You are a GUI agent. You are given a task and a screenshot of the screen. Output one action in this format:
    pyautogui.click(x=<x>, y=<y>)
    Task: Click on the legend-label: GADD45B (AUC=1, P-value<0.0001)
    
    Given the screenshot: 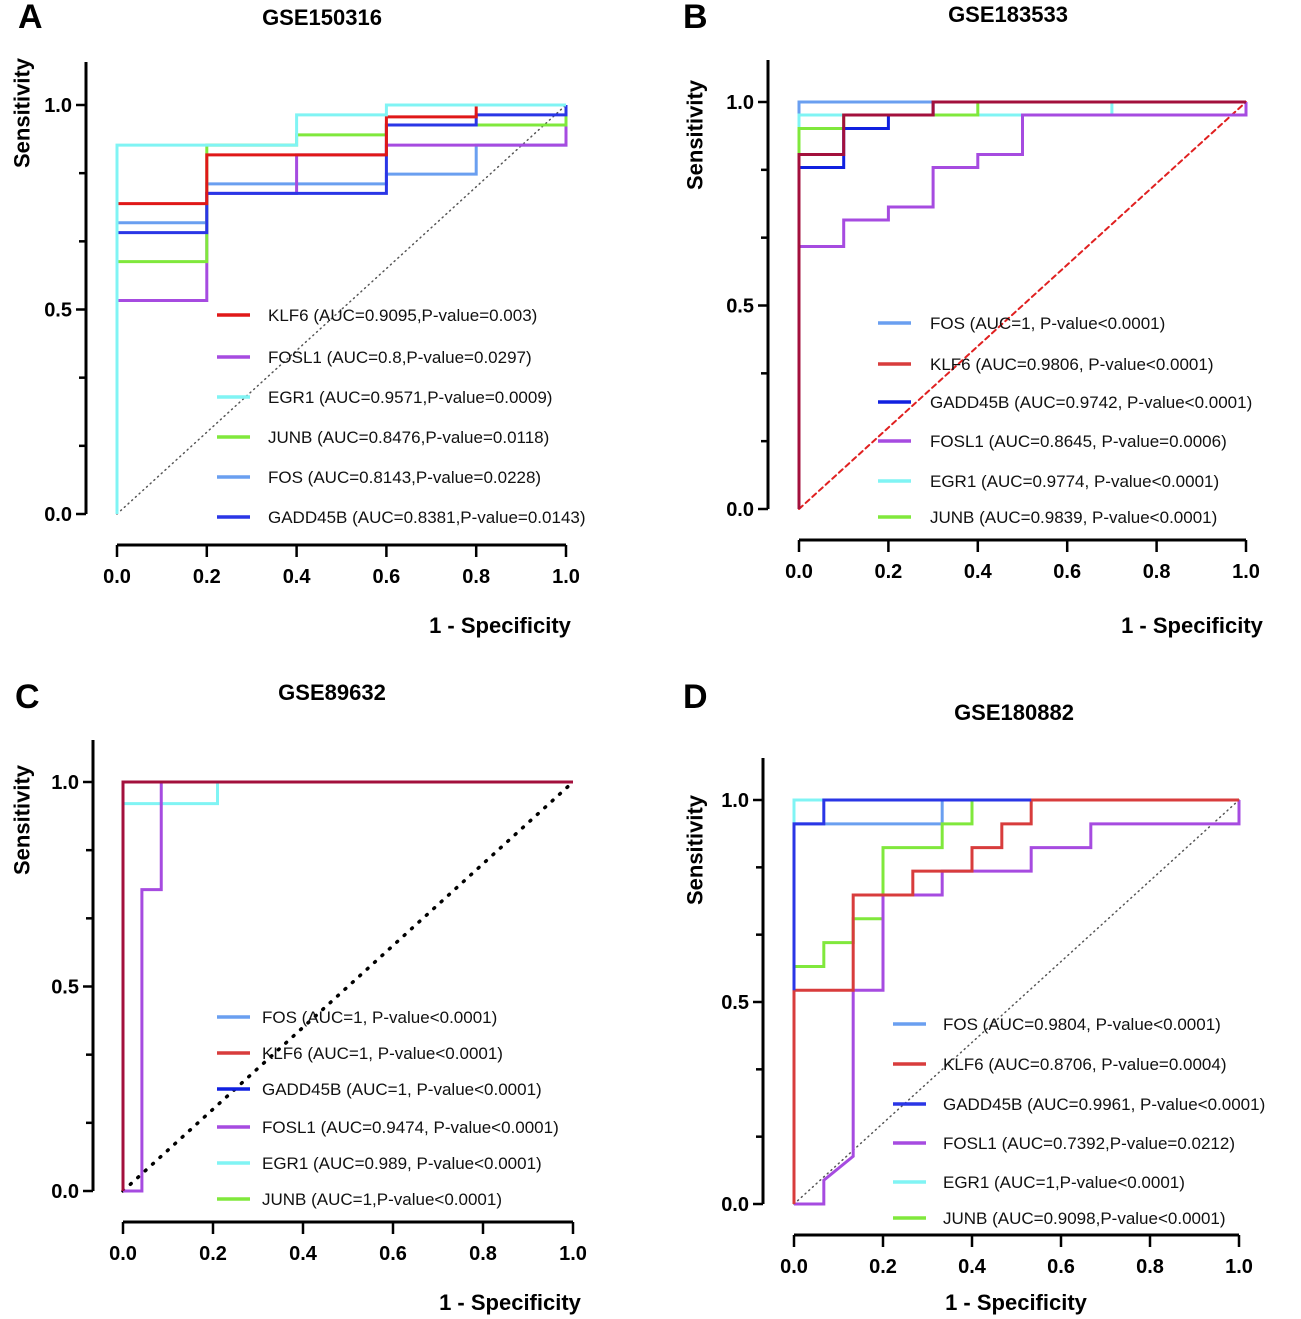 What is the action you would take?
    pyautogui.click(x=402, y=1089)
    